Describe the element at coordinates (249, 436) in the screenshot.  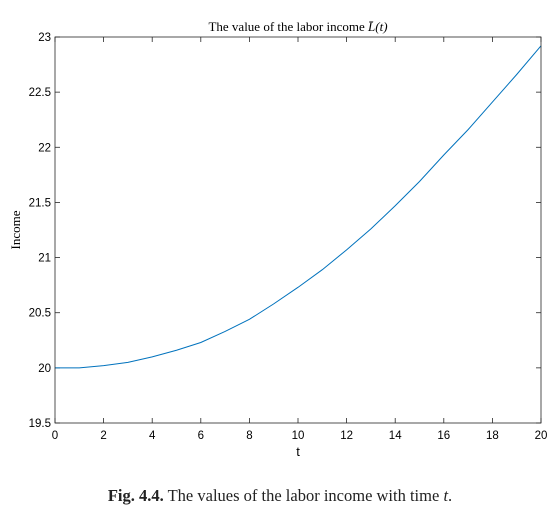
I see `x-tick-label: 8` at that location.